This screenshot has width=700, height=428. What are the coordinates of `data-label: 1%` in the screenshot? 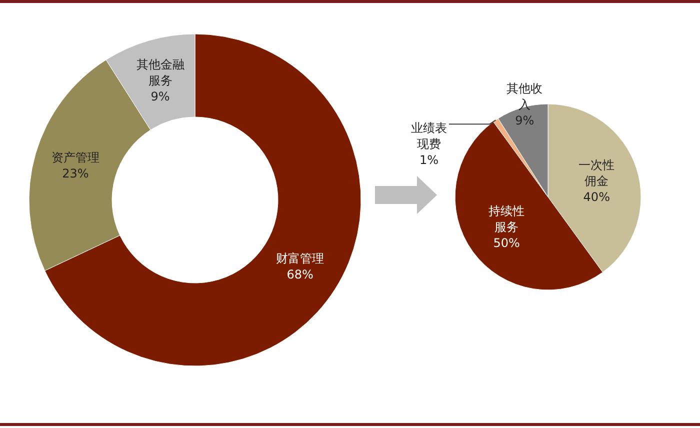 It's located at (429, 160).